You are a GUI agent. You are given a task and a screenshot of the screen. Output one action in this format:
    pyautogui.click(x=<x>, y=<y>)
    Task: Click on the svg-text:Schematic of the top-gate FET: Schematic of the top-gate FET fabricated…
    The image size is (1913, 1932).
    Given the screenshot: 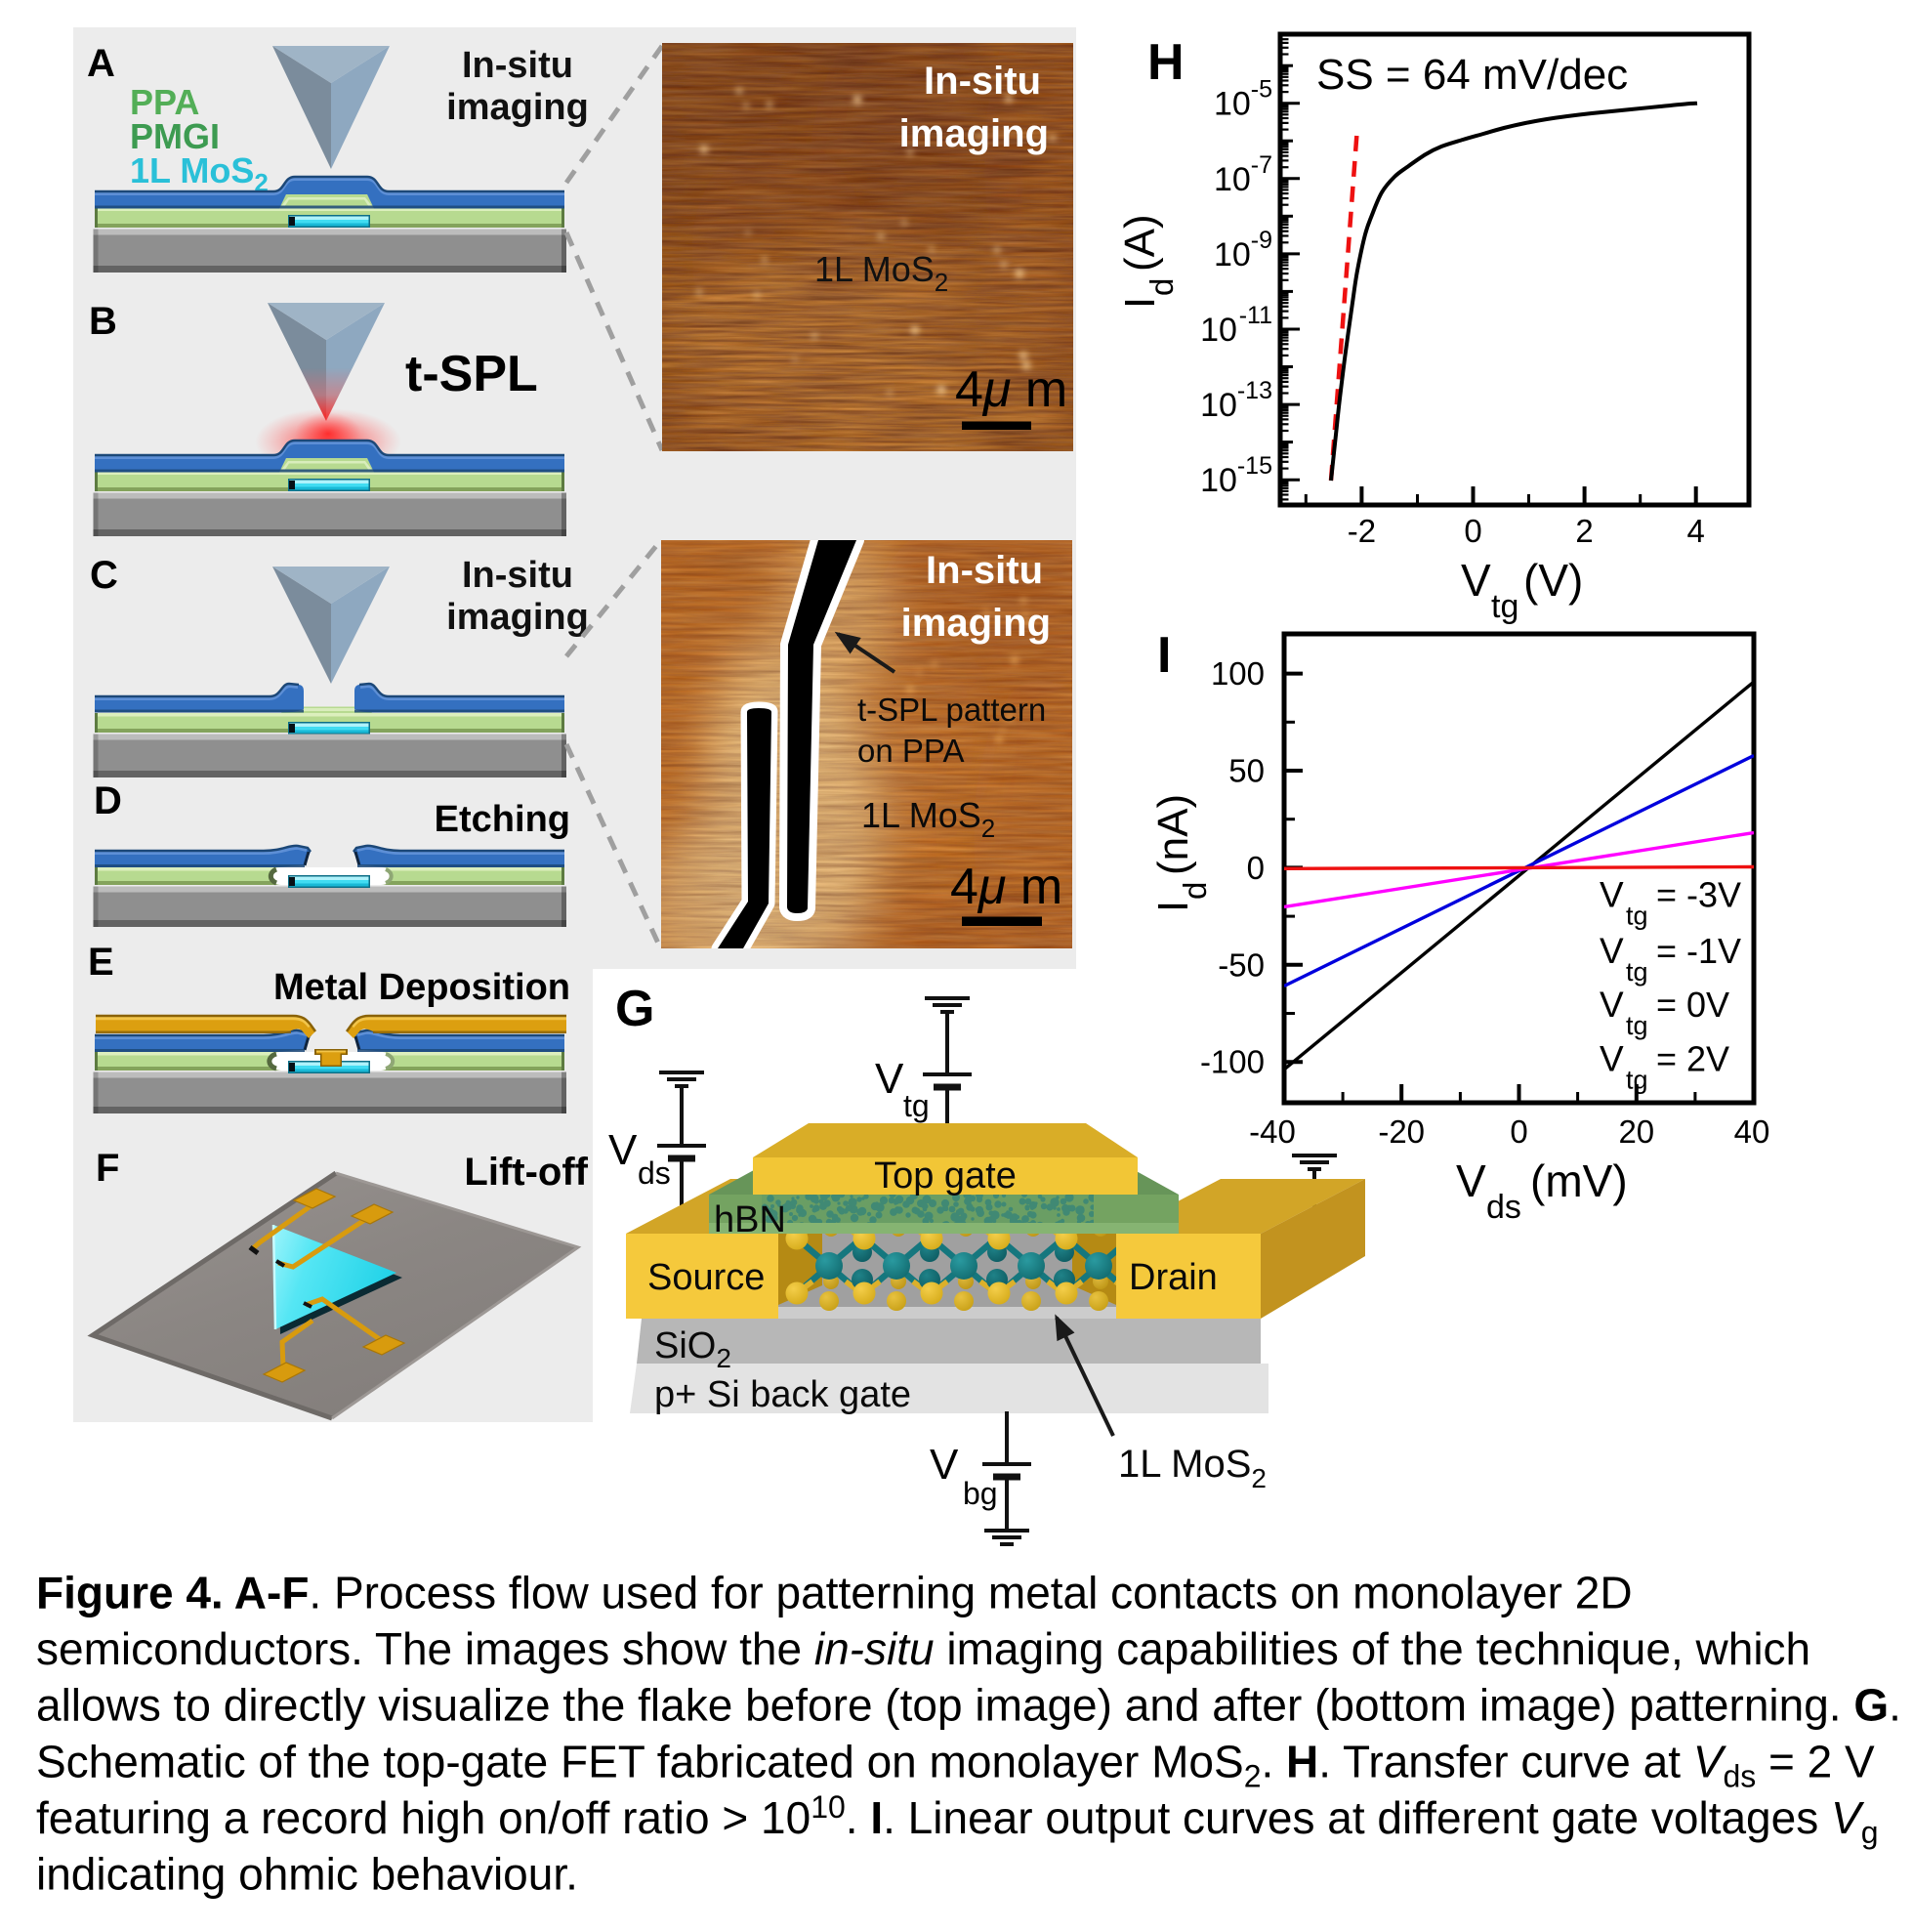 What is the action you would take?
    pyautogui.click(x=956, y=1764)
    